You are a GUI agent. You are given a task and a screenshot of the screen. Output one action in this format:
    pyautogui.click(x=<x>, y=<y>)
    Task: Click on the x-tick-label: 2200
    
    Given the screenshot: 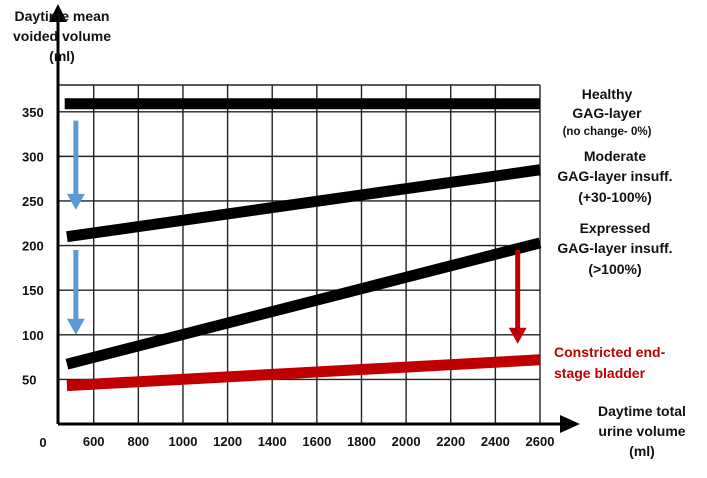 What is the action you would take?
    pyautogui.click(x=450, y=441)
    